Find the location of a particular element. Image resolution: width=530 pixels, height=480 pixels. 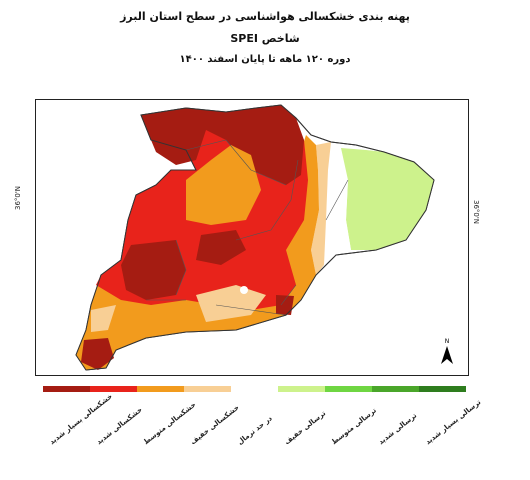

mild-wet-zone is located at coordinates (387, 199).